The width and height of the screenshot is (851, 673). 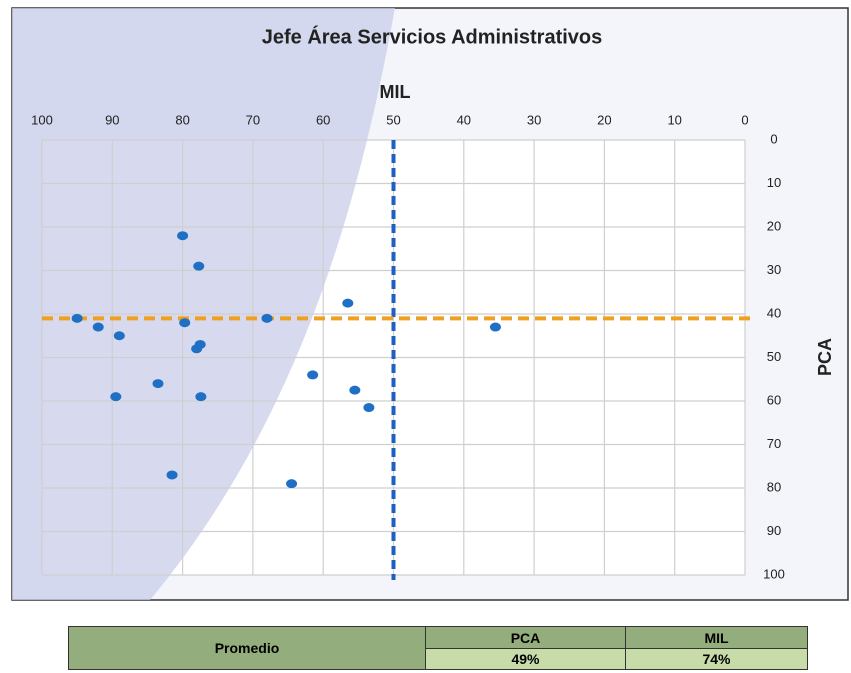 What do you see at coordinates (604, 119) in the screenshot?
I see `x-tick-label: 20` at bounding box center [604, 119].